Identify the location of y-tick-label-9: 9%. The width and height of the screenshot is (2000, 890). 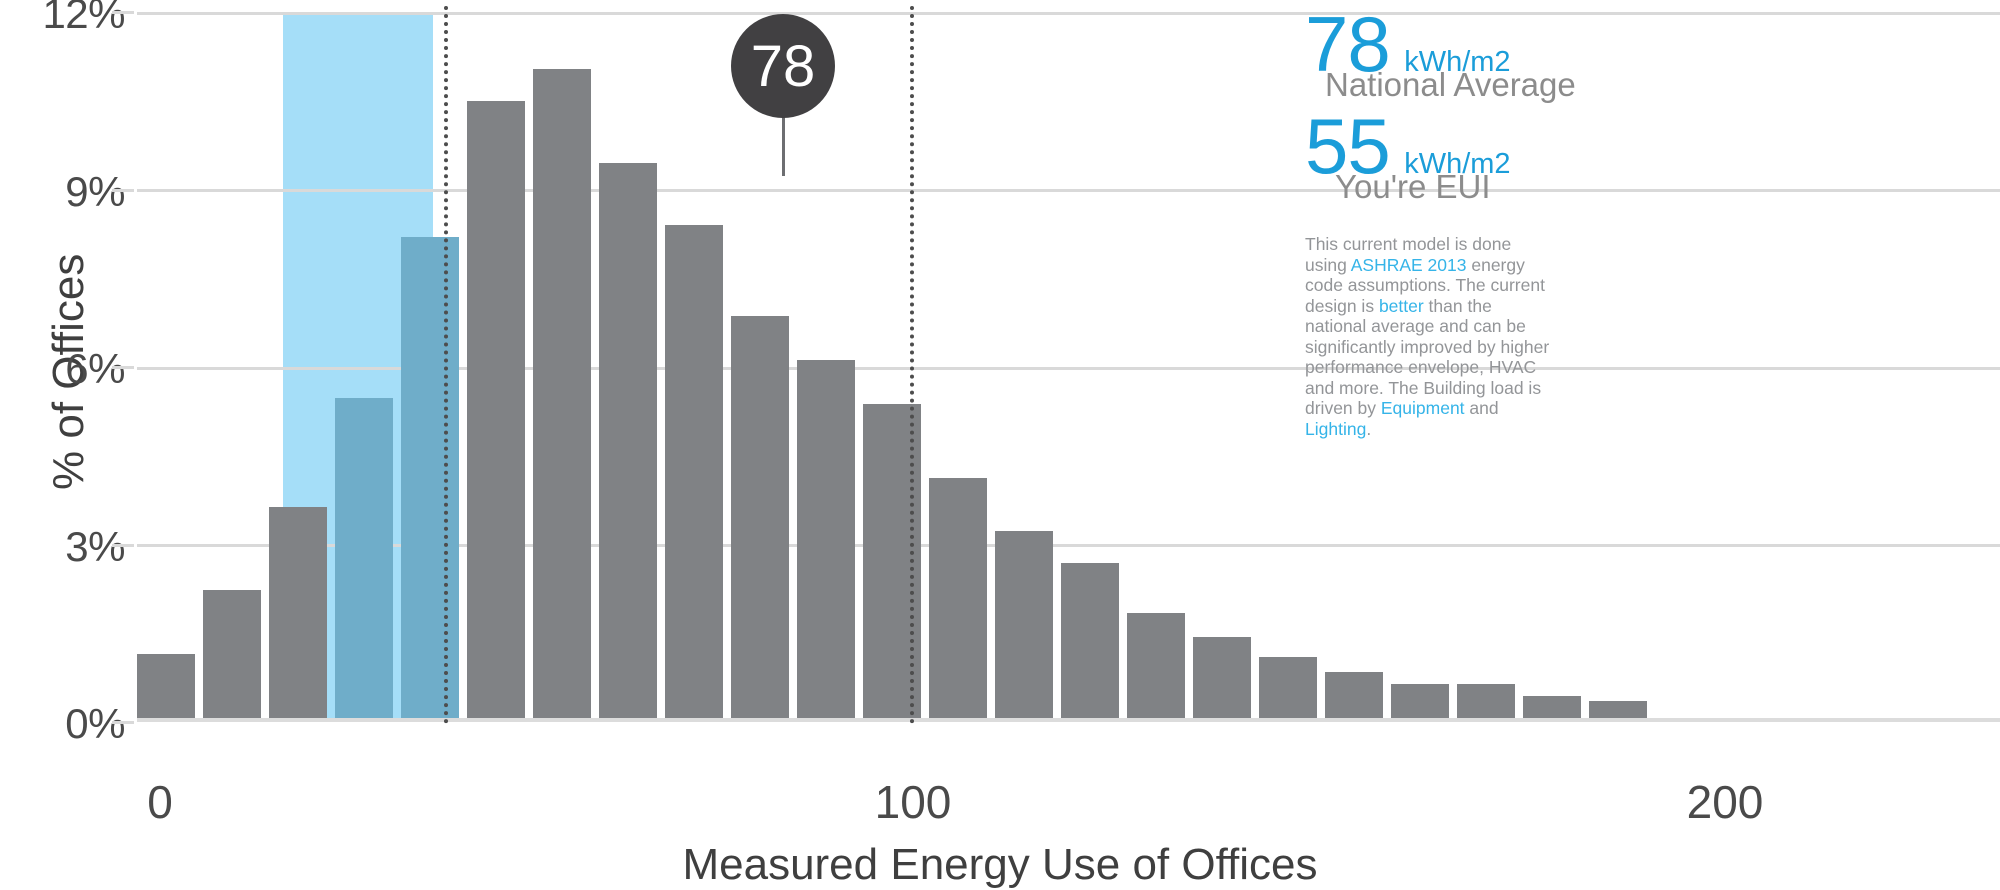
(95, 191).